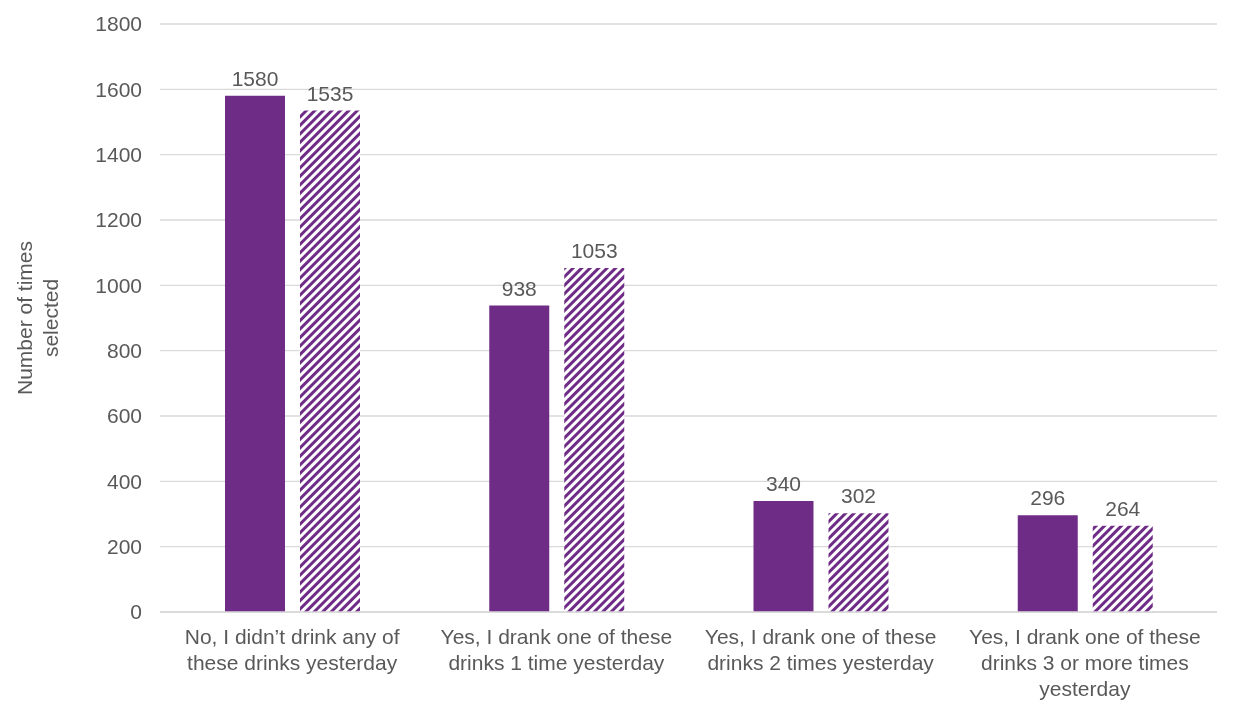  Describe the element at coordinates (118, 89) in the screenshot. I see `y-tick-label: 1600` at that location.